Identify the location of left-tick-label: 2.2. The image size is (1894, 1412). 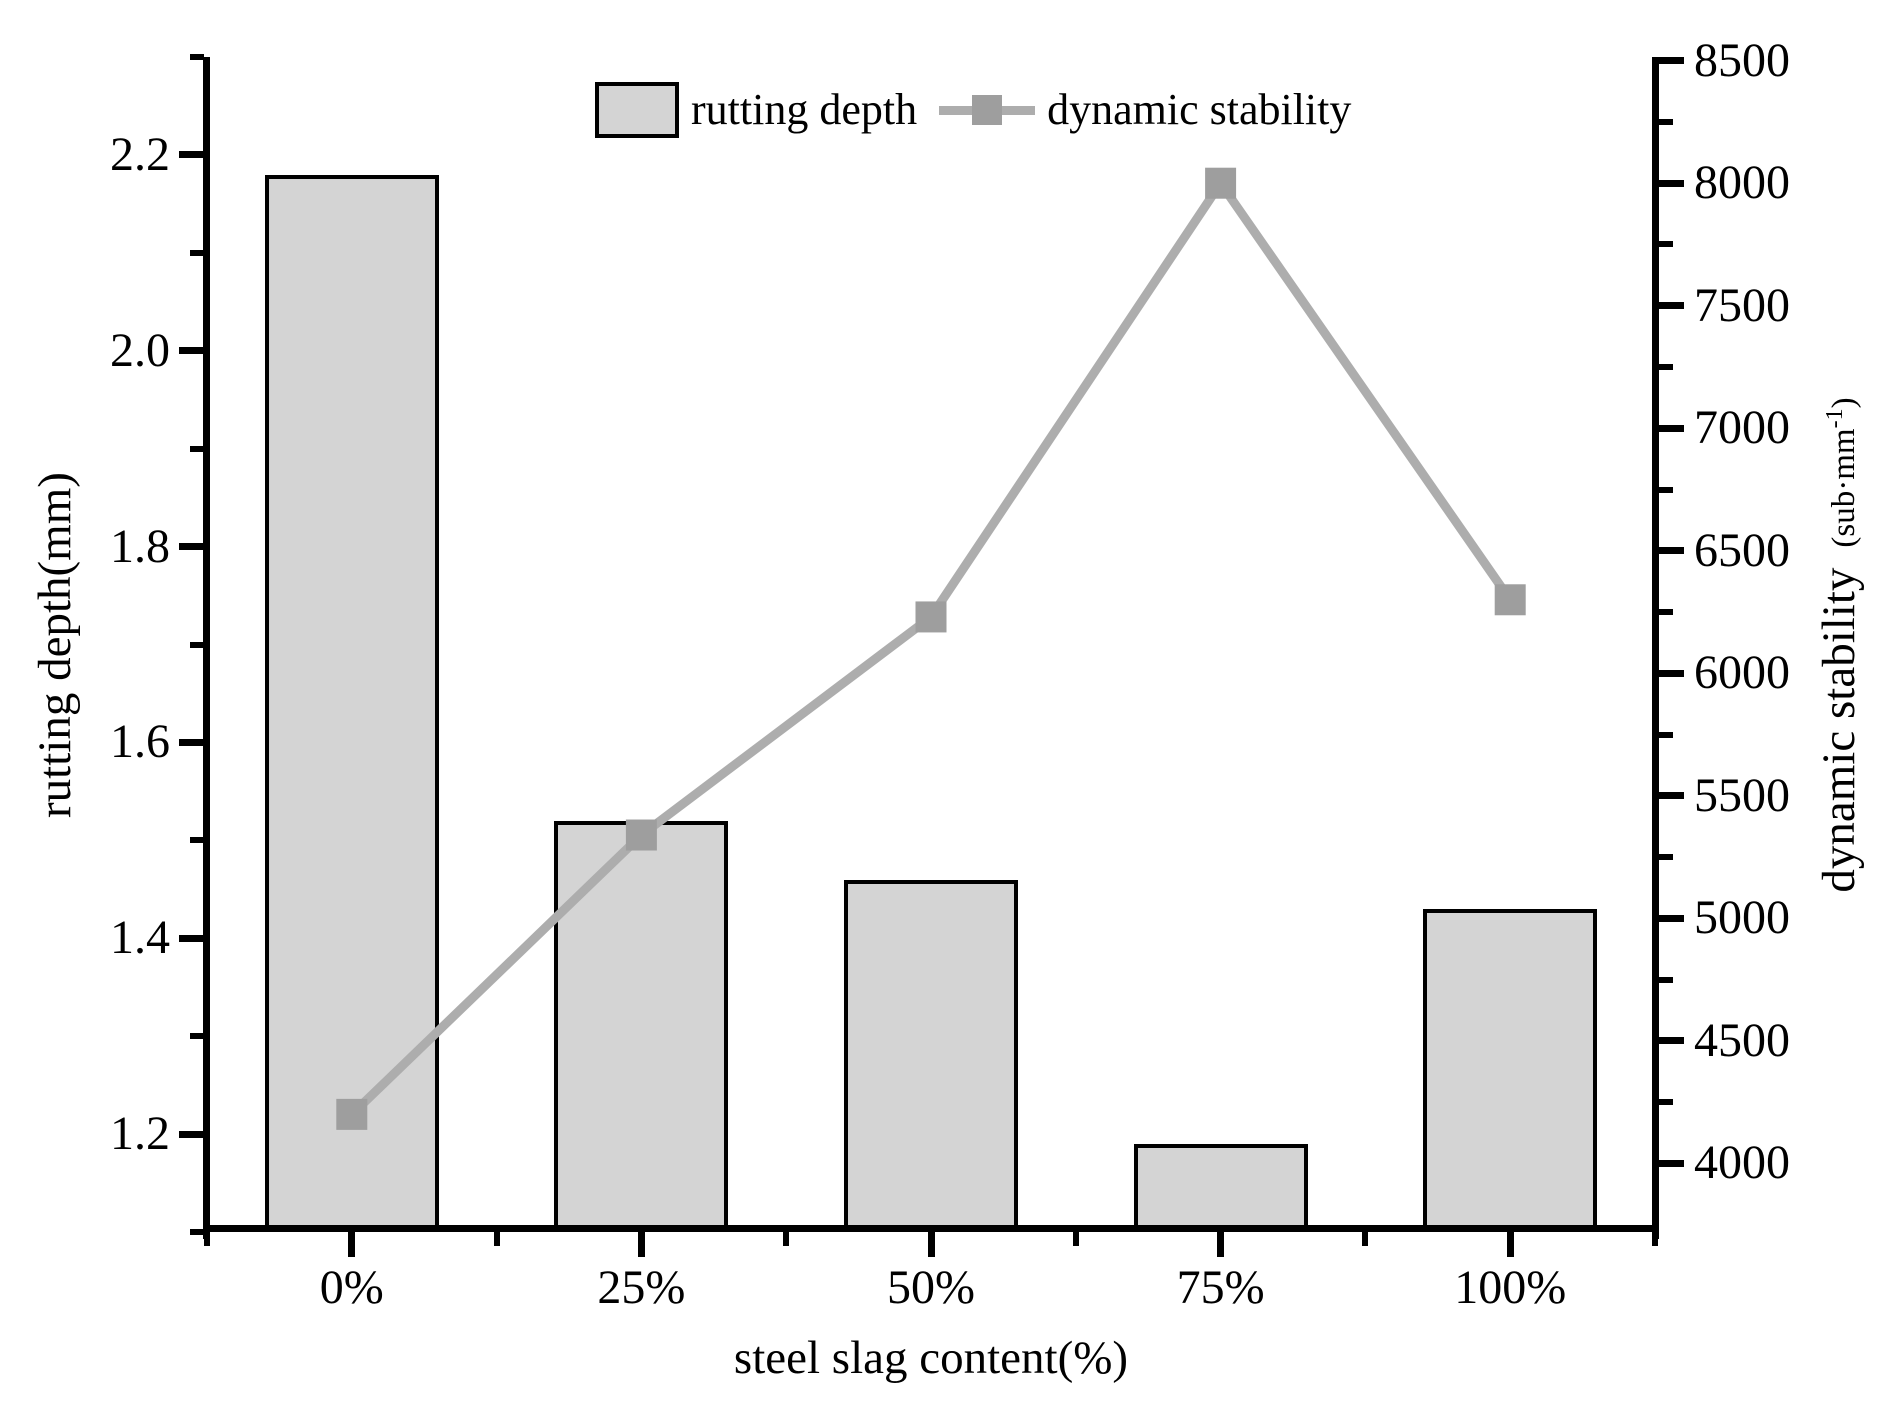
(140, 154).